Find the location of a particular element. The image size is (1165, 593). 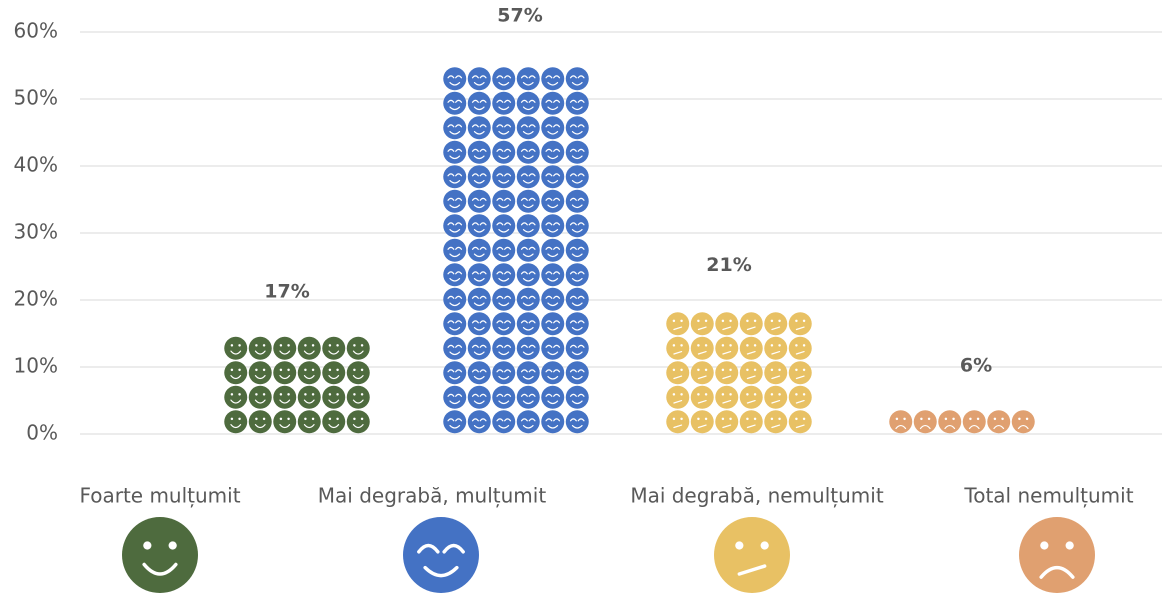

y-tick-label: 40% is located at coordinates (36, 165).